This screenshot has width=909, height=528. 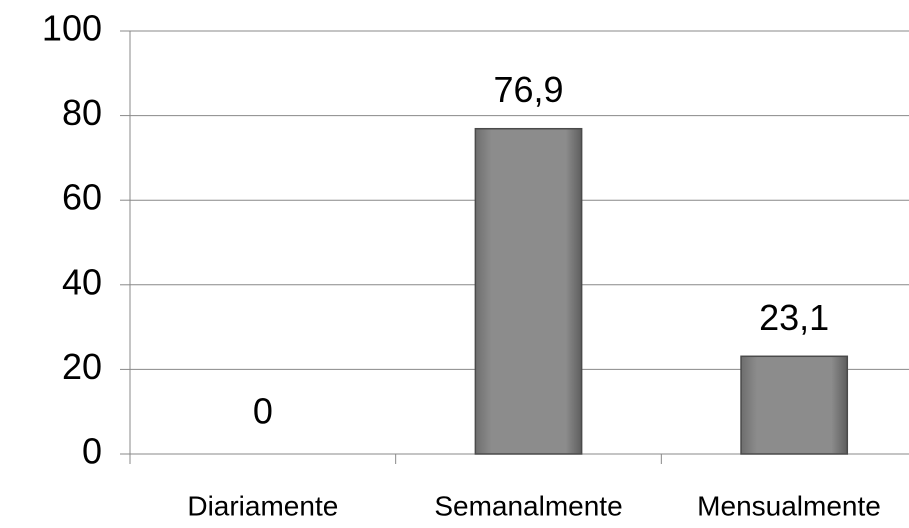 What do you see at coordinates (92, 451) in the screenshot?
I see `y-tick-label: 0` at bounding box center [92, 451].